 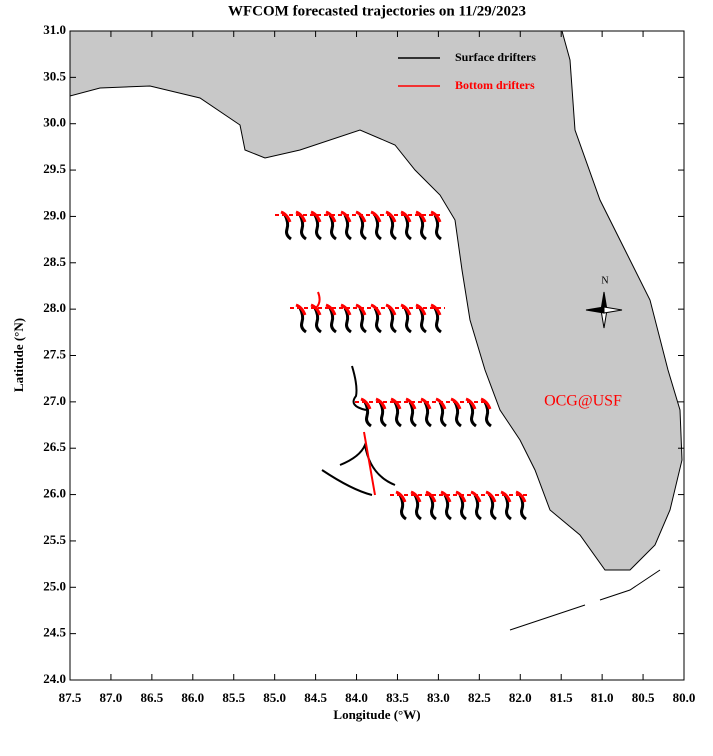 What do you see at coordinates (376, 714) in the screenshot?
I see `x-axis-label: Longitude (°W)` at bounding box center [376, 714].